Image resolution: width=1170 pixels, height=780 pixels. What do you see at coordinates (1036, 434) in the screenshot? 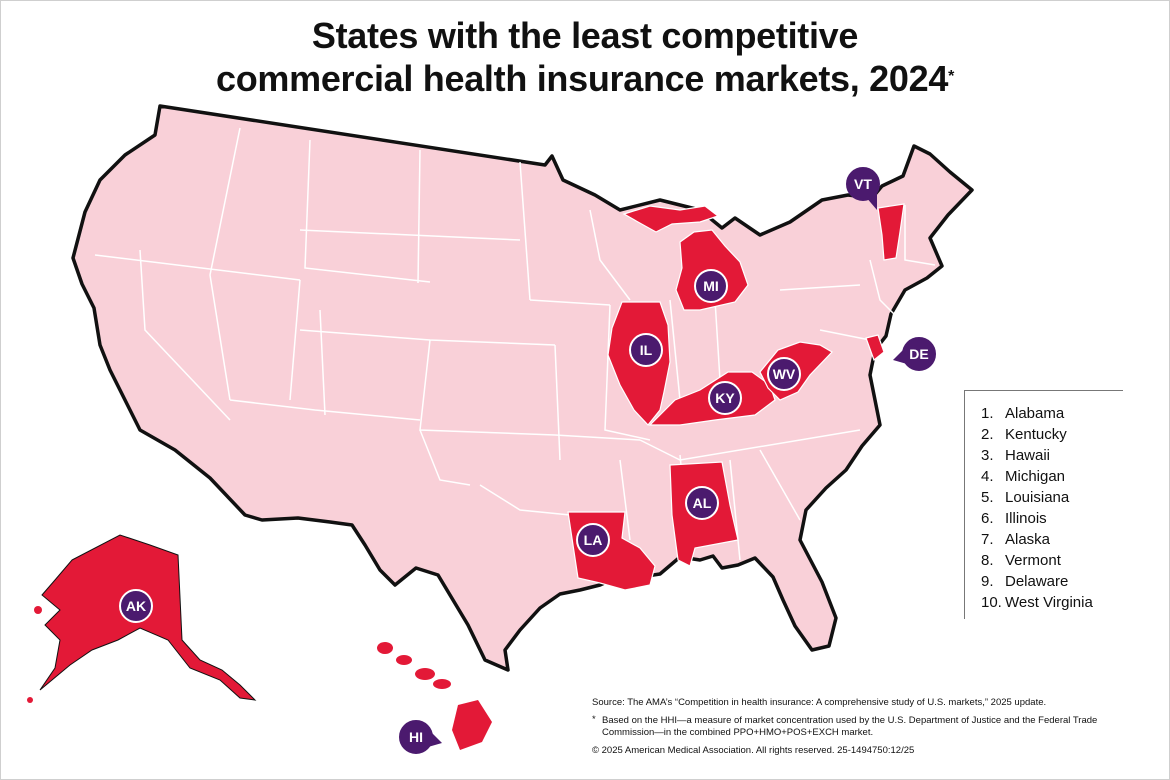
I see `legend-state: Kentucky` at bounding box center [1036, 434].